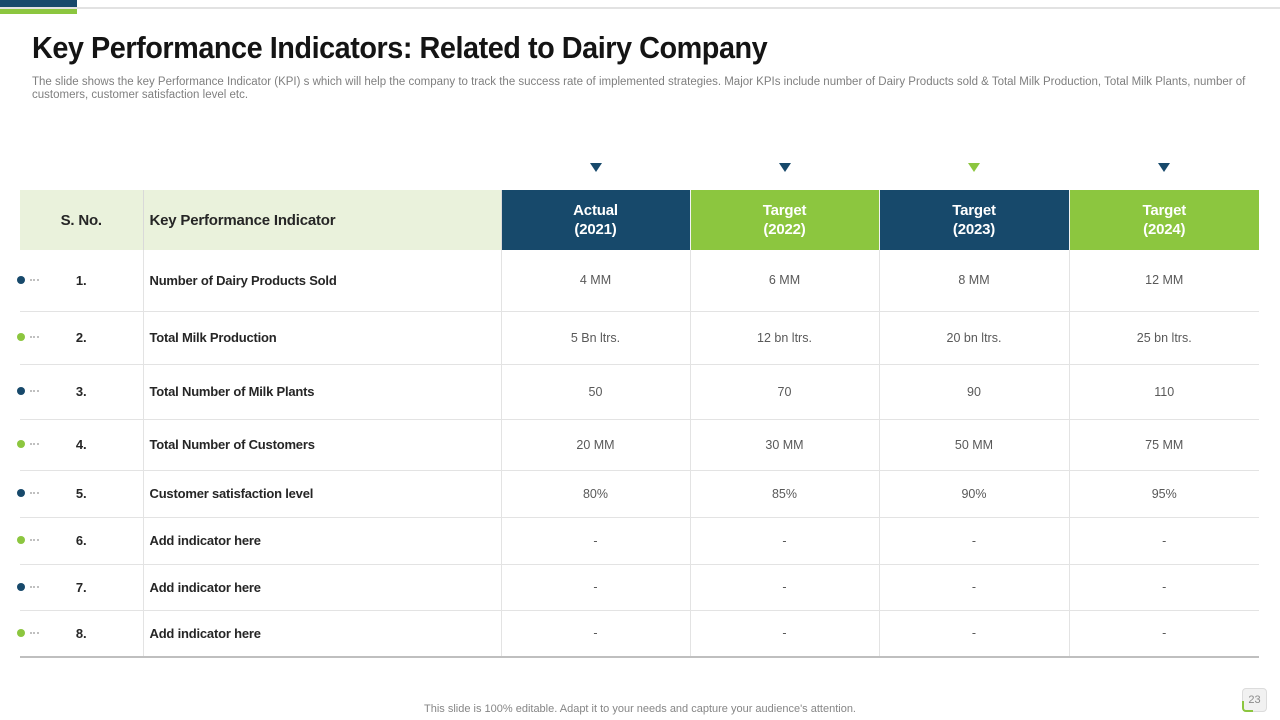 This screenshot has width=1280, height=720. What do you see at coordinates (639, 634) in the screenshot?
I see `table-row: 8. Add indicator here - - - -` at bounding box center [639, 634].